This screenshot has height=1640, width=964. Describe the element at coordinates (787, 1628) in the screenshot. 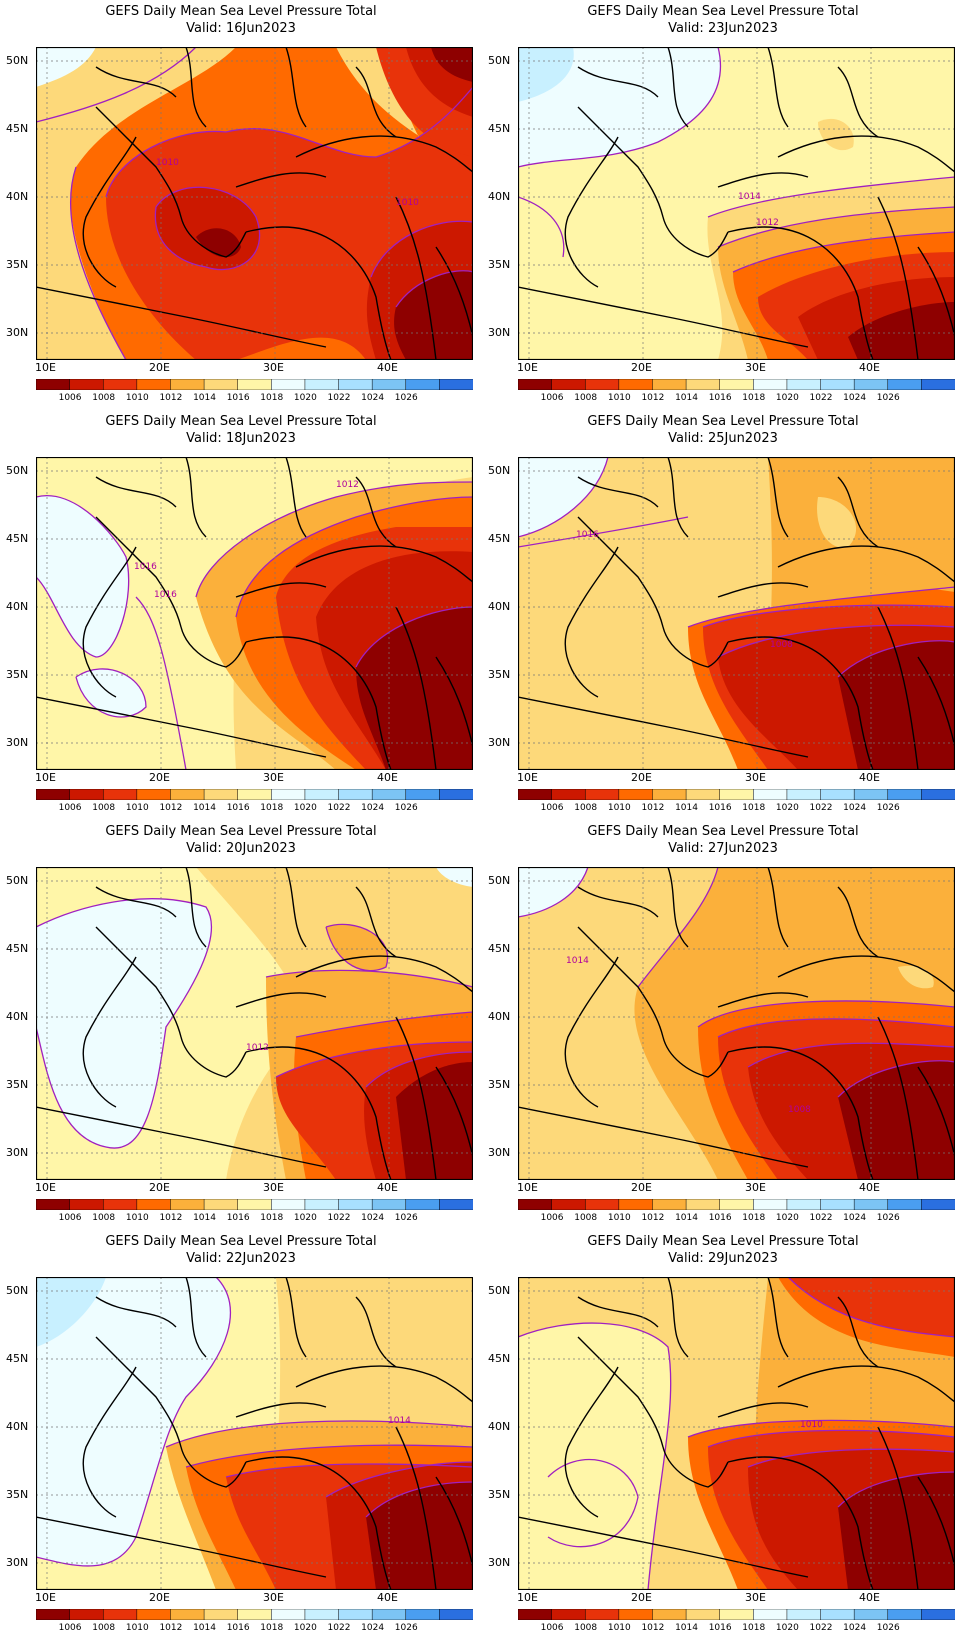

I see `colorbar-label: 1020` at that location.